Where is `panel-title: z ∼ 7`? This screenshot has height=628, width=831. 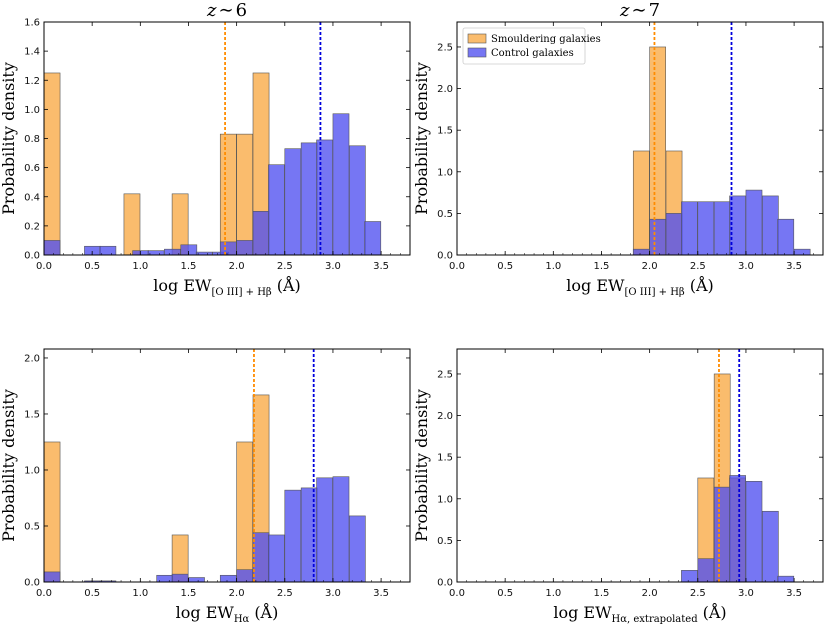 panel-title: z ∼ 7 is located at coordinates (639, 10).